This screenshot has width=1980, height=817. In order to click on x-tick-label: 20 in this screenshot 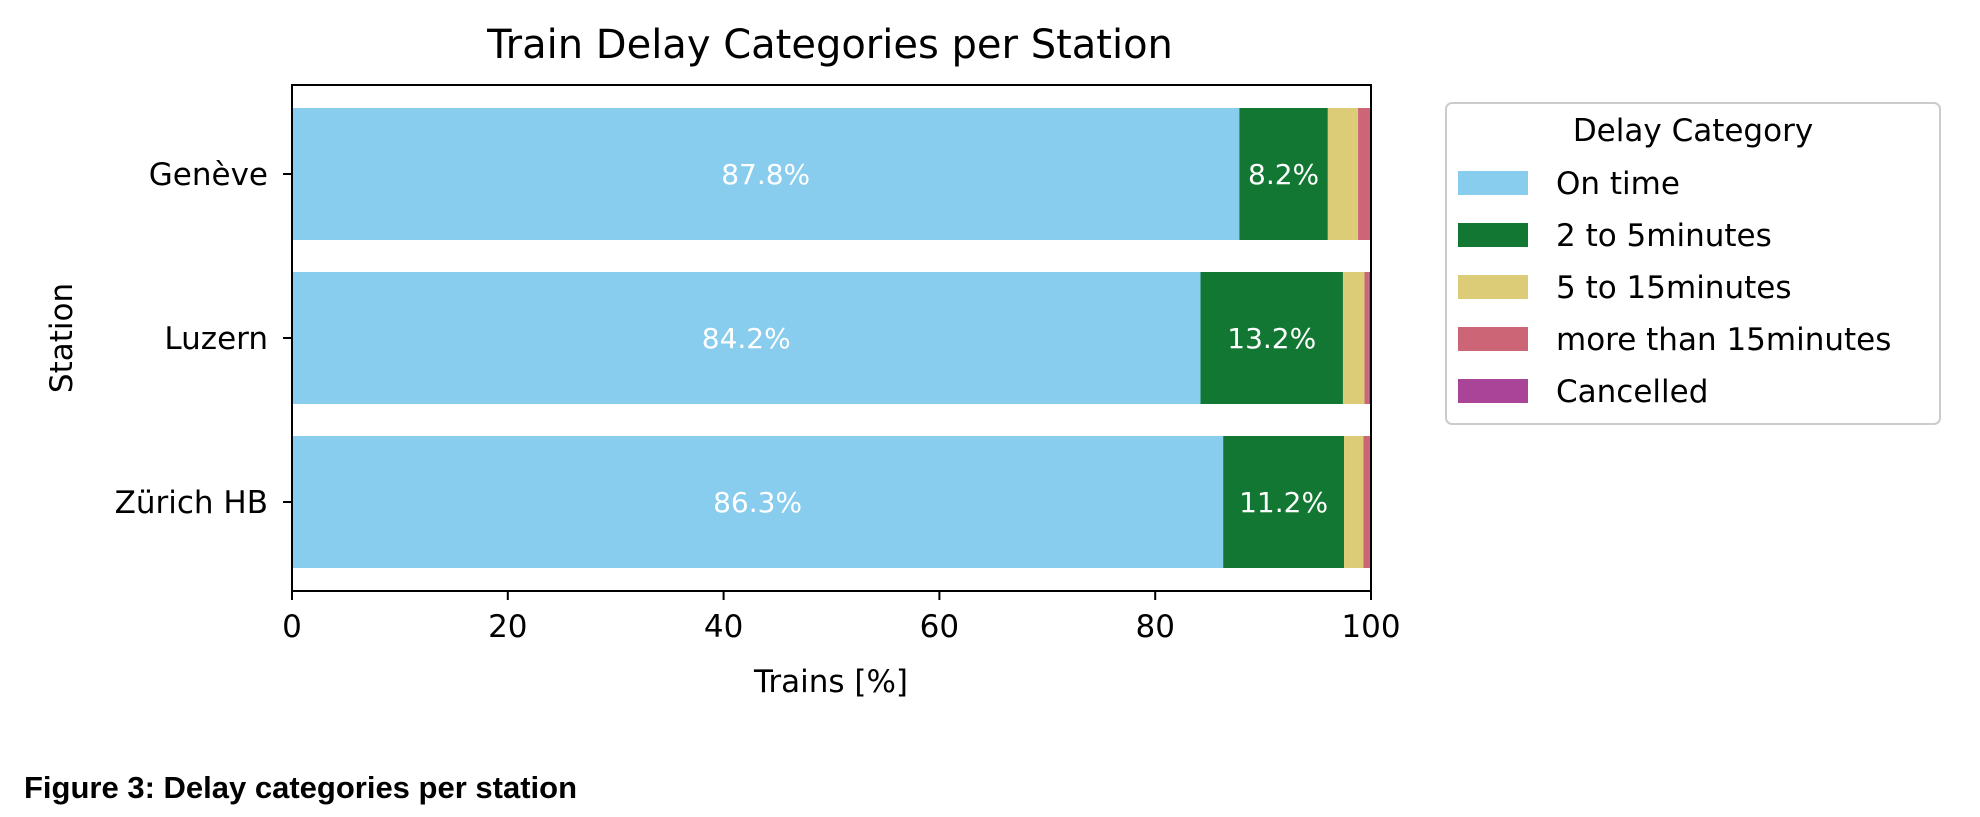, I will do `click(507, 627)`.